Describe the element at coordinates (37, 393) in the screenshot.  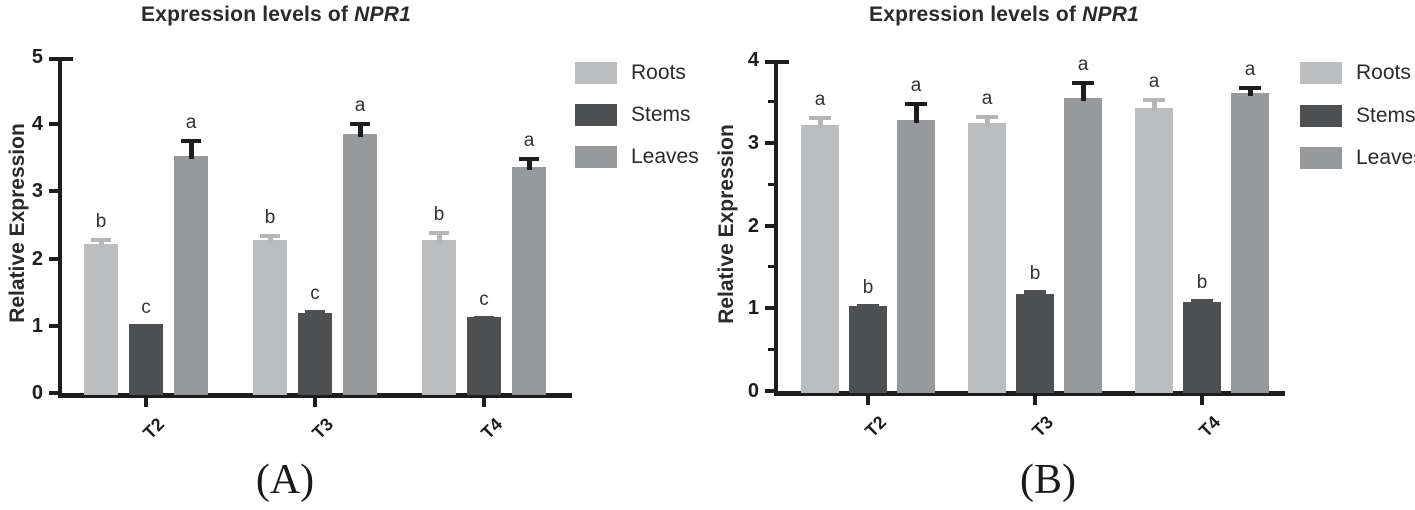
I see `y-tick-label: 0` at that location.